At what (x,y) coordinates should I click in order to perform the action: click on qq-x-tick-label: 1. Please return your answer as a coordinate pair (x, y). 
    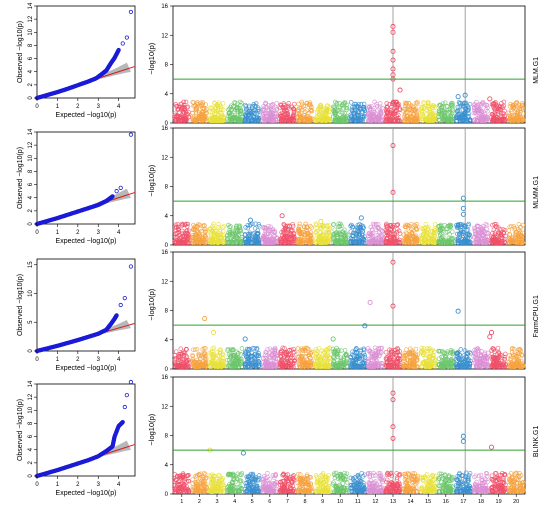
    Looking at the image, I should click on (58, 485).